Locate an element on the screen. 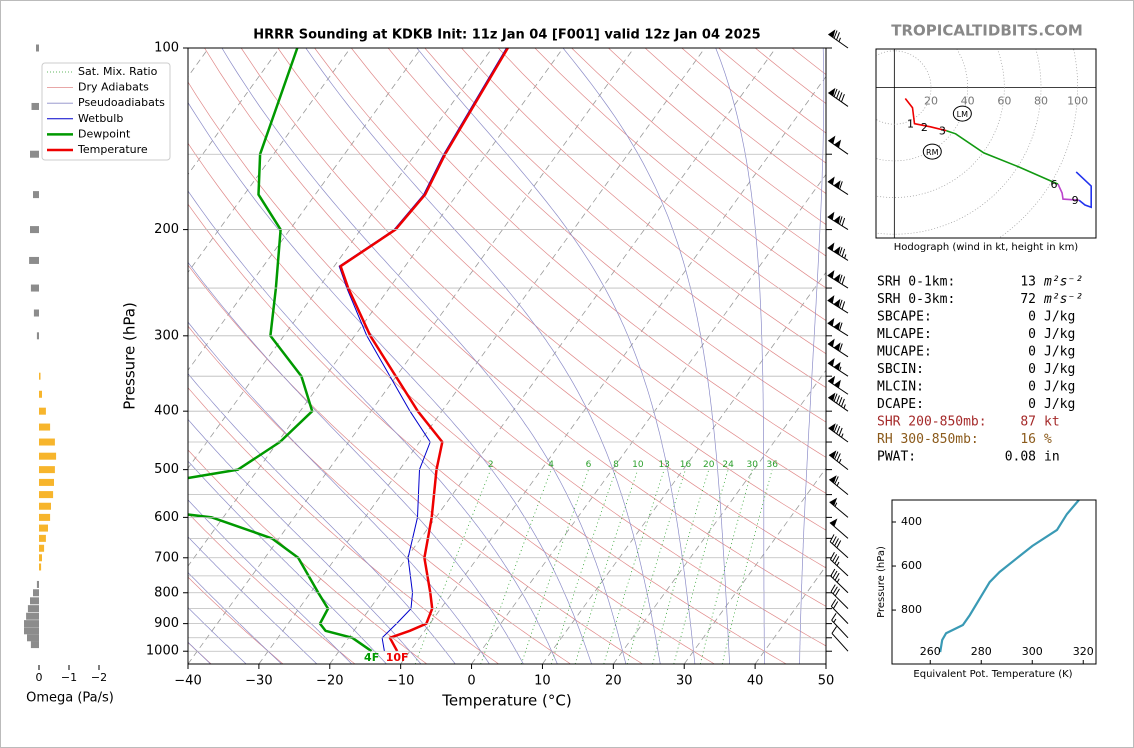 The height and width of the screenshot is (748, 1134). mixing-ratio-label: 20 is located at coordinates (709, 465).